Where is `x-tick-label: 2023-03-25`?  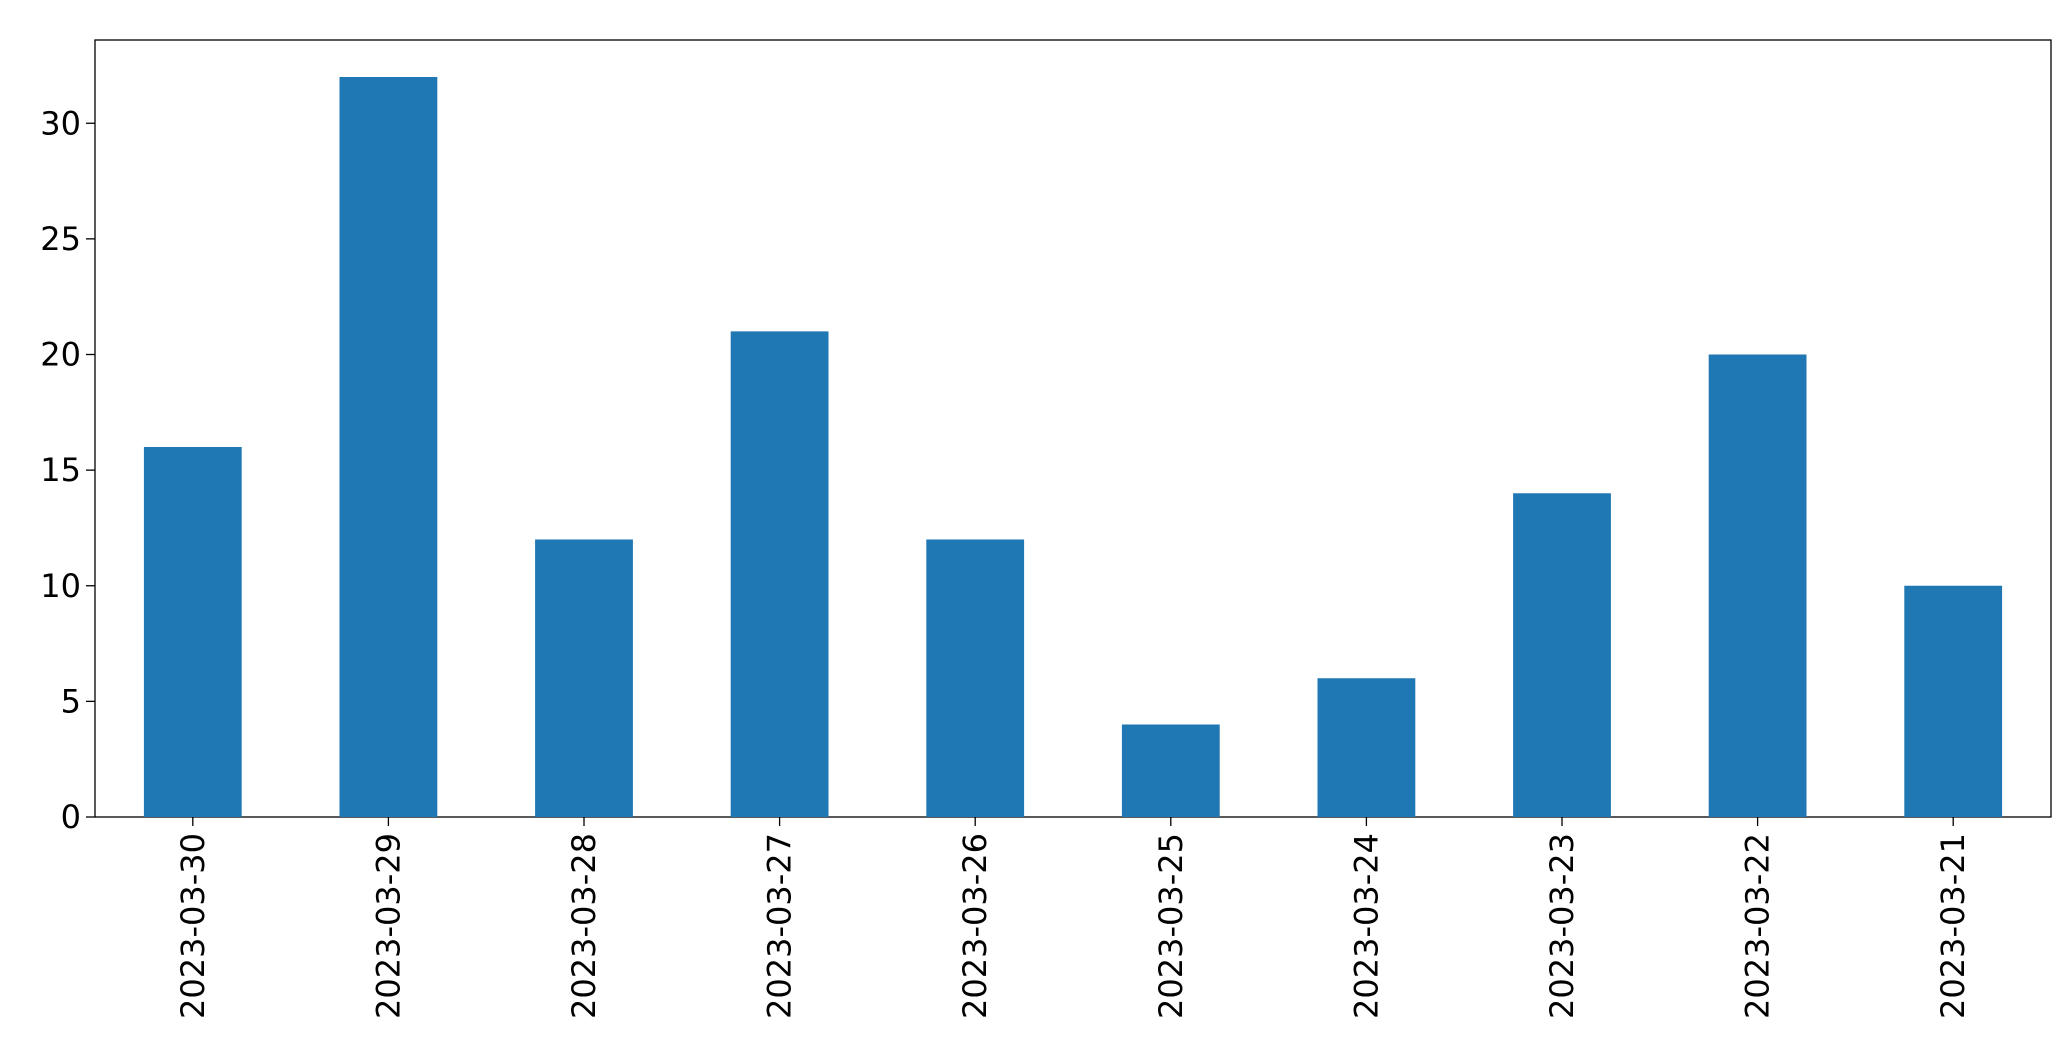 x-tick-label: 2023-03-25 is located at coordinates (1171, 926).